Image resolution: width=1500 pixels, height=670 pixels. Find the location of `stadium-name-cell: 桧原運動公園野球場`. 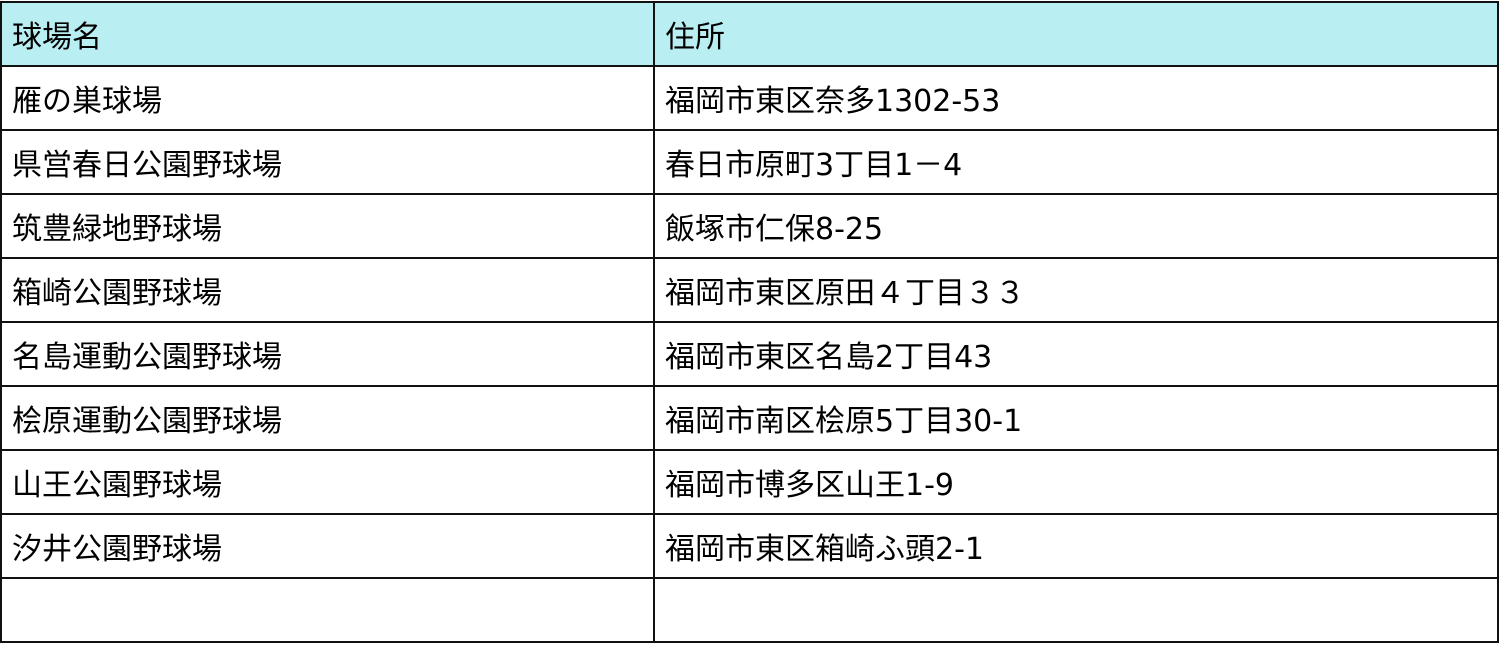

stadium-name-cell: 桧原運動公園野球場 is located at coordinates (327, 418).